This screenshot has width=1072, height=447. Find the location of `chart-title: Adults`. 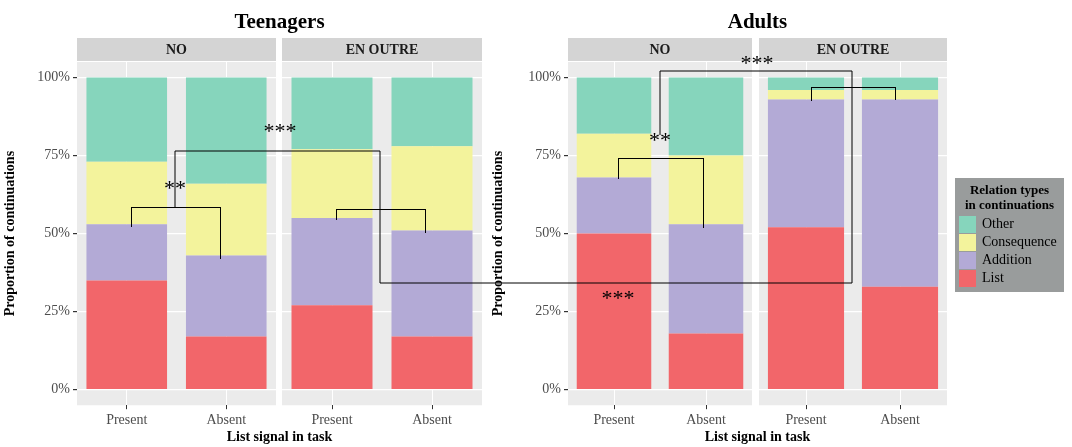

chart-title: Adults is located at coordinates (757, 21).